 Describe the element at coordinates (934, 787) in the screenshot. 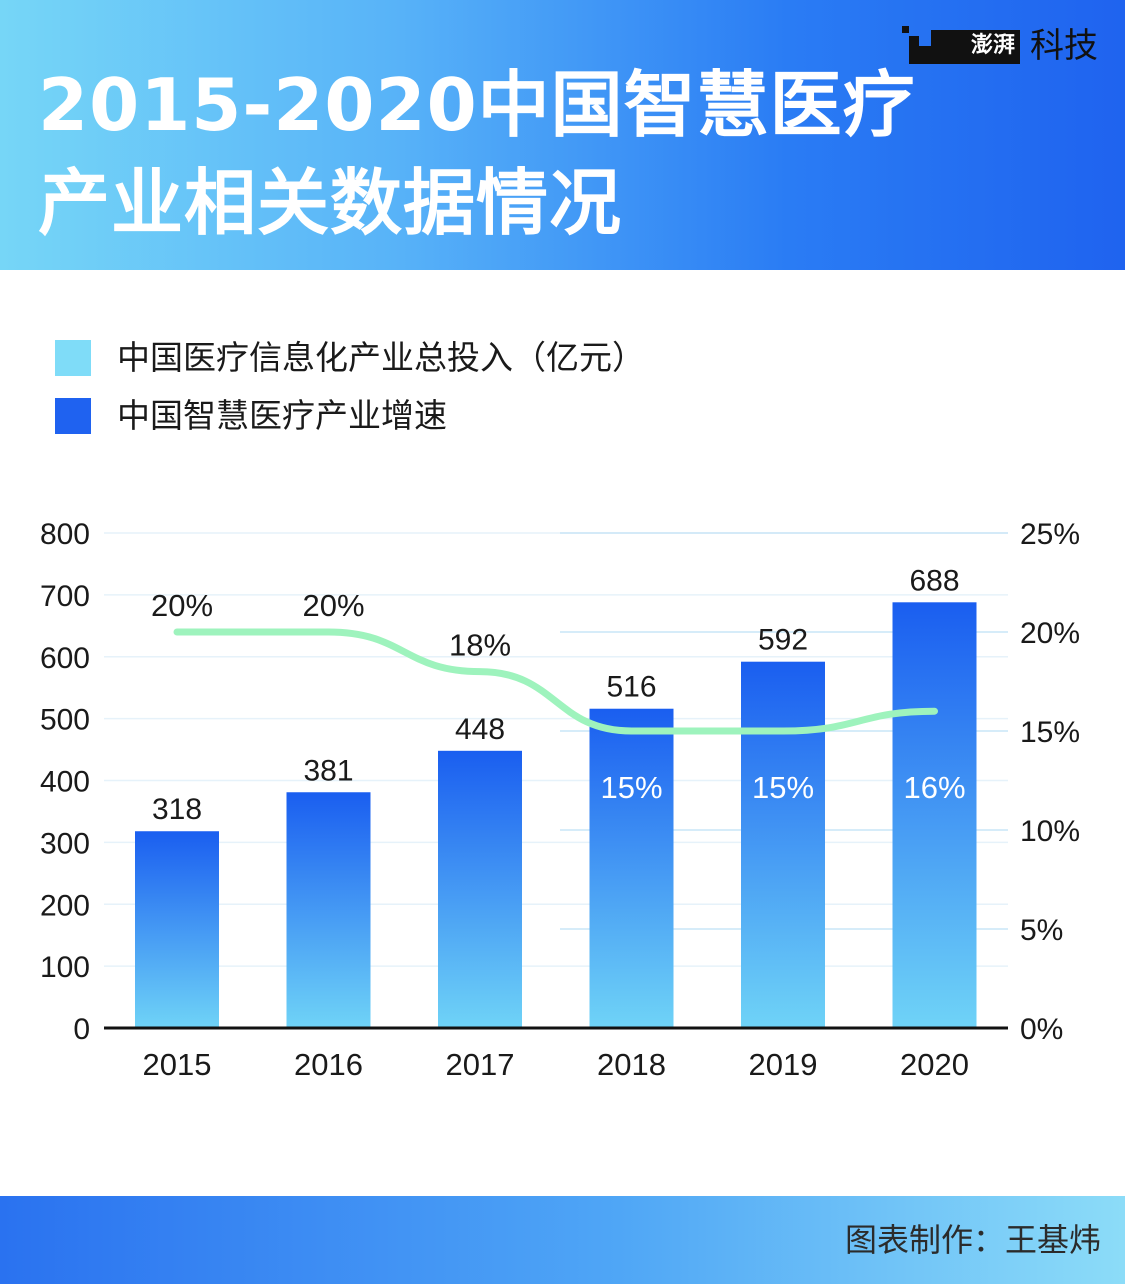

I see `growth-value-label: 16%` at that location.